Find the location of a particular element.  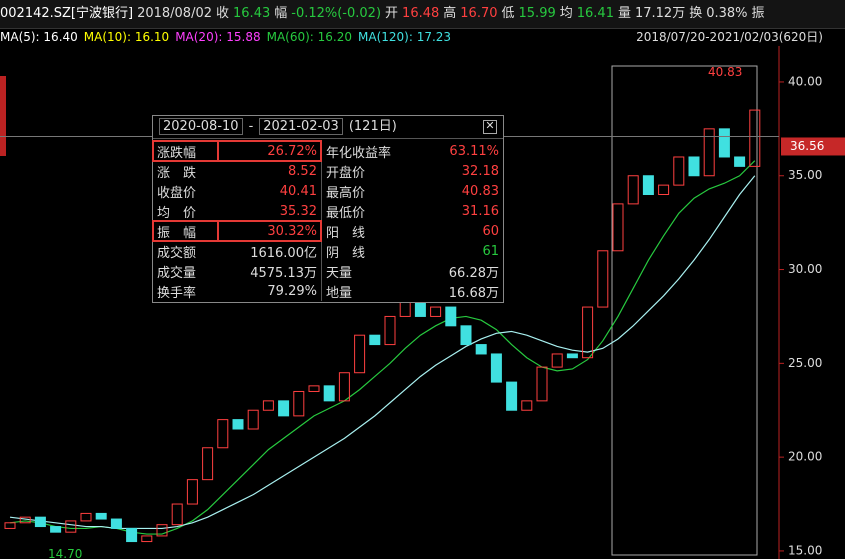

header-field: 量 is located at coordinates (624, 13).